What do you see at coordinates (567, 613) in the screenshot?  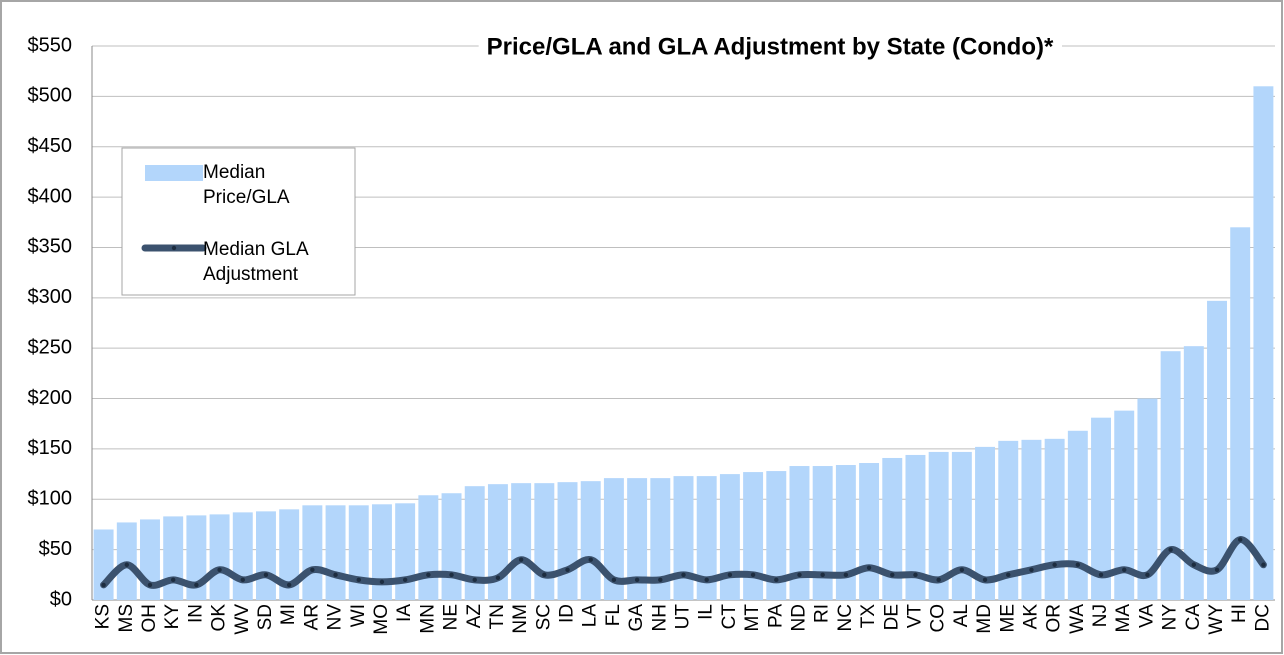 I see `x-tick-label: ID` at bounding box center [567, 613].